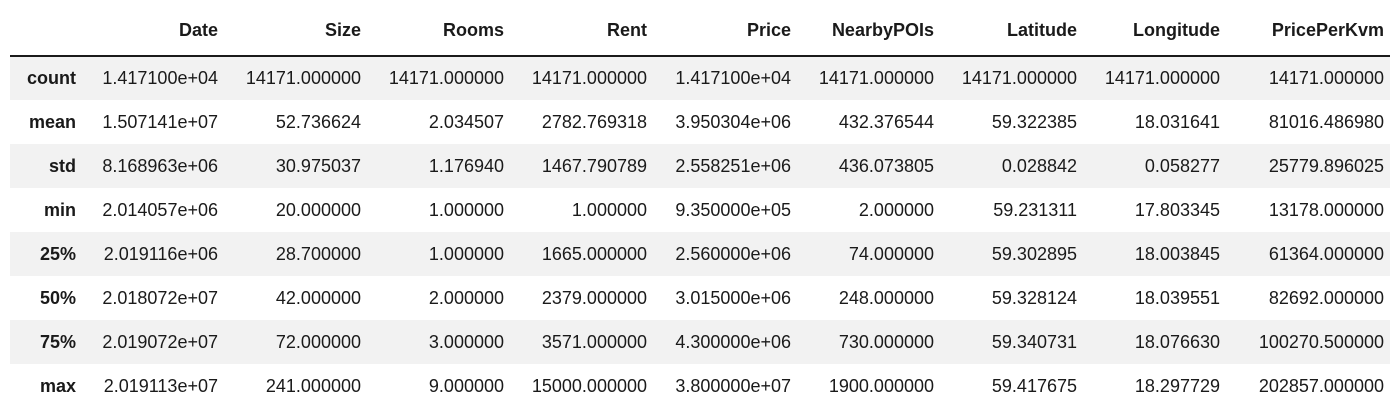  What do you see at coordinates (1177, 385) in the screenshot?
I see `table-cell: 18.297729` at bounding box center [1177, 385].